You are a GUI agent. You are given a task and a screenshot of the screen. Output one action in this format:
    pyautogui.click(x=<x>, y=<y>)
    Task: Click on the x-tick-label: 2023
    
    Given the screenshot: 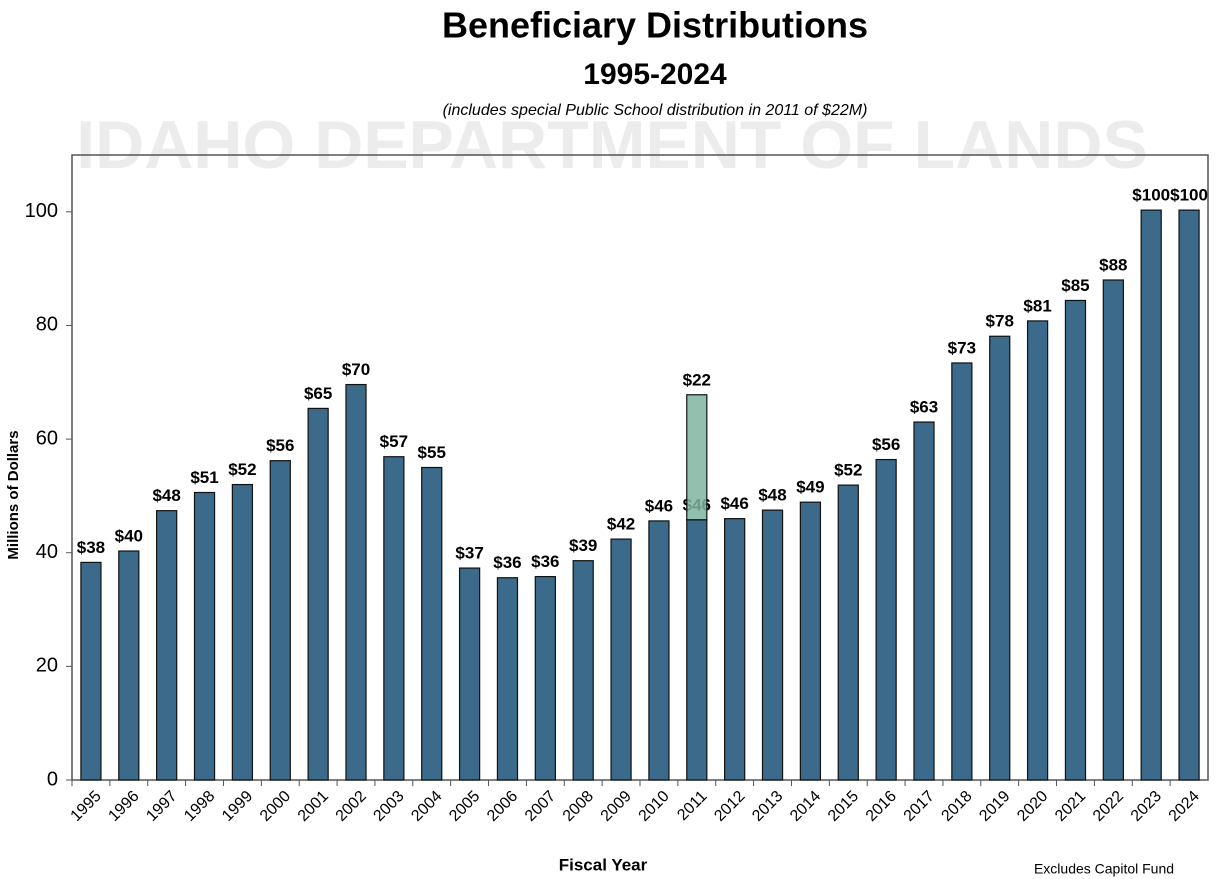 What is the action you would take?
    pyautogui.click(x=1146, y=806)
    